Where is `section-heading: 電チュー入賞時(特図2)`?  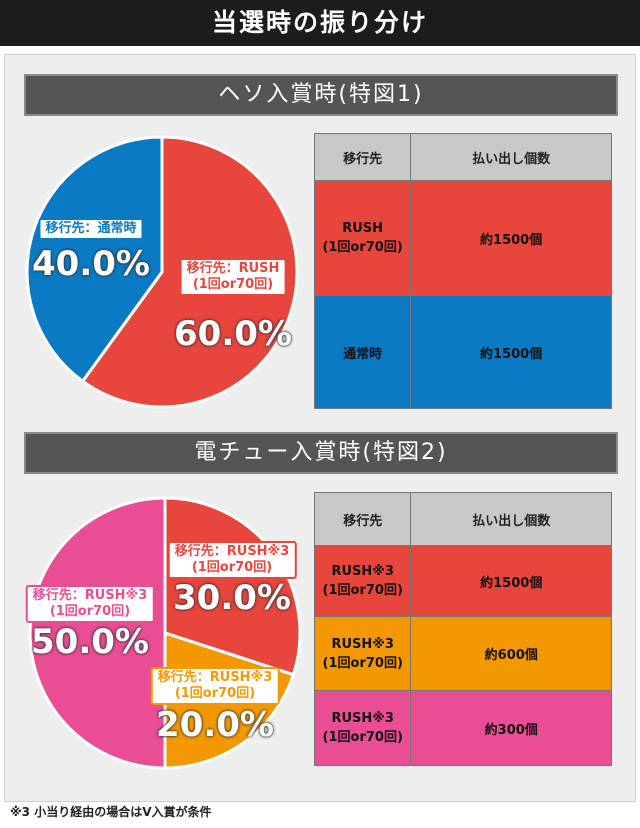
section-heading: 電チュー入賞時(特図2) is located at coordinates (321, 453).